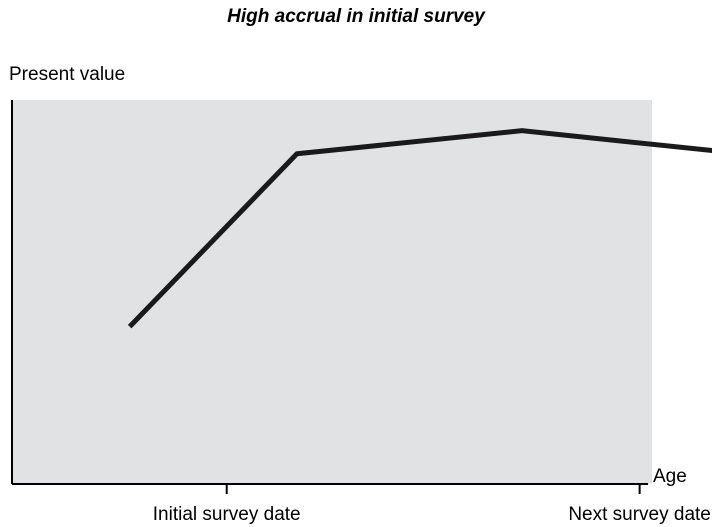 The width and height of the screenshot is (712, 527). Describe the element at coordinates (670, 476) in the screenshot. I see `x-axis-label: Age` at that location.